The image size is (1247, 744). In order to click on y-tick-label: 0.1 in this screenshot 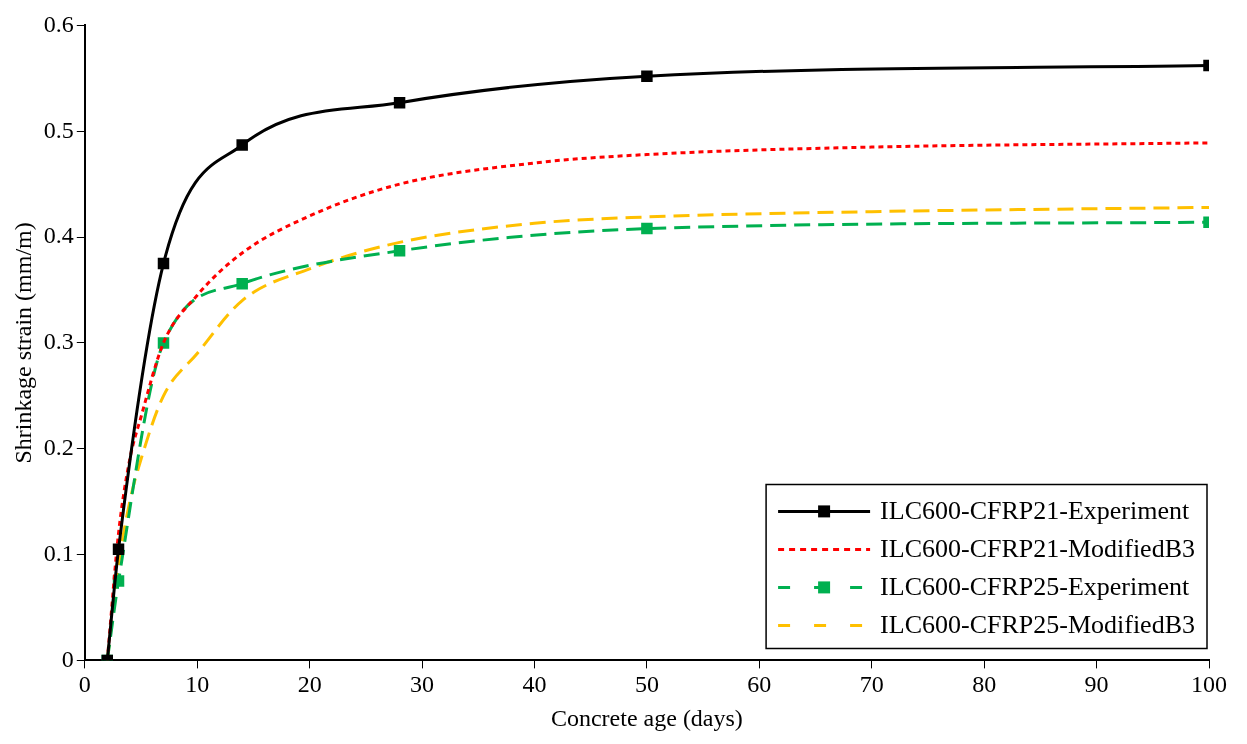, I will do `click(58, 552)`.